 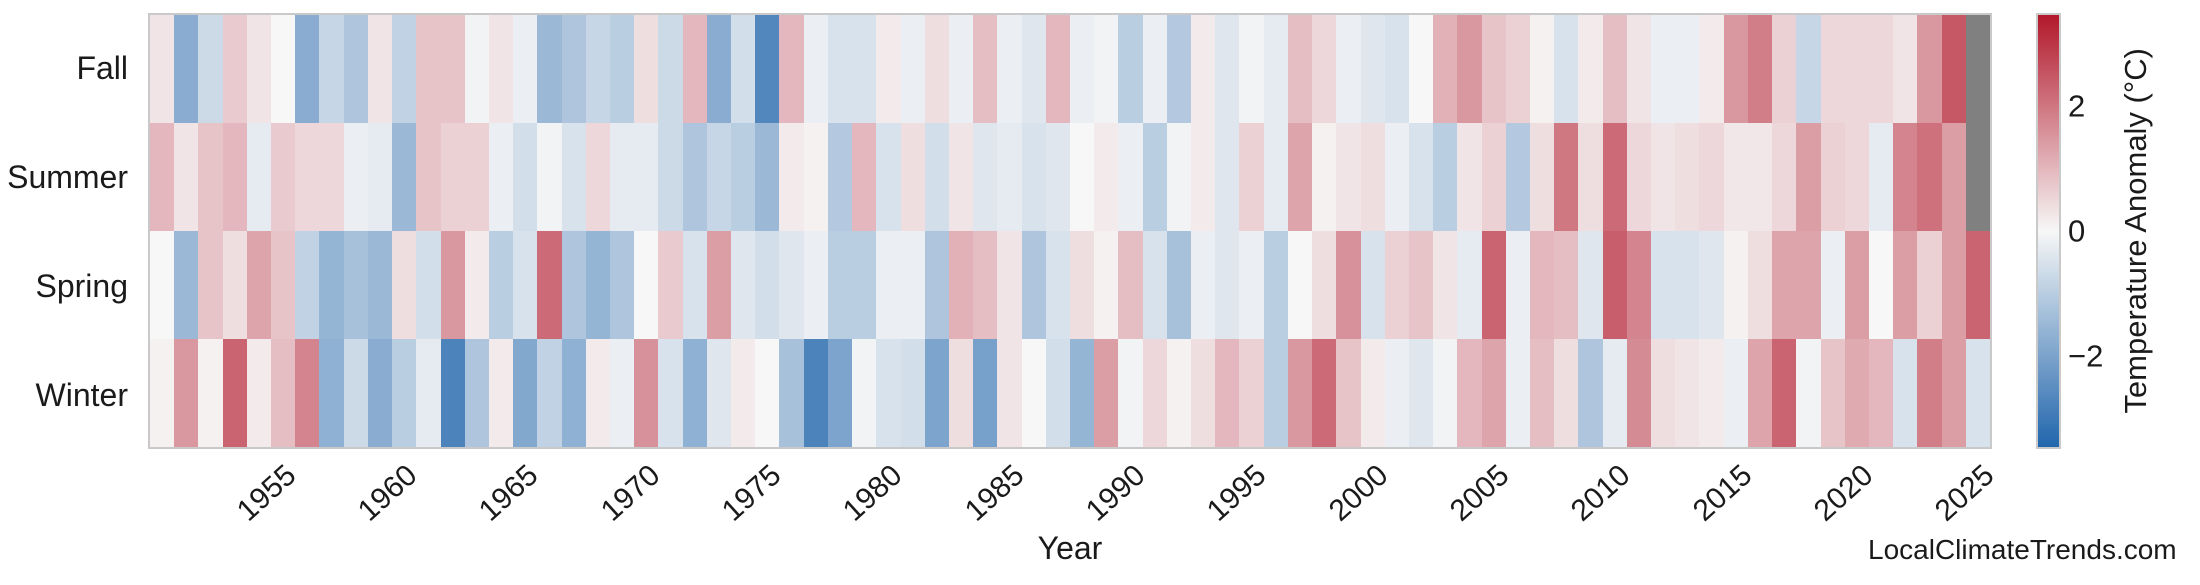 I want to click on watermark: LocalClimateTrends.com, so click(x=2022, y=549).